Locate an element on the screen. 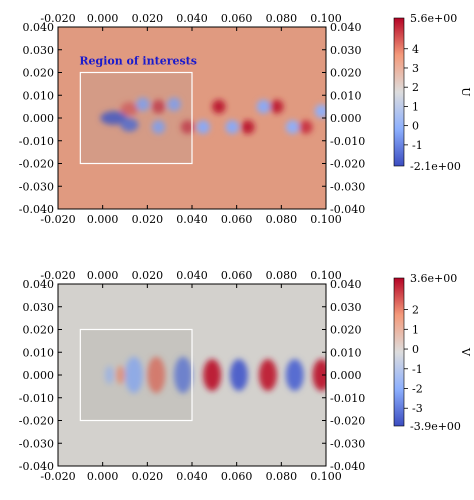 The image size is (474, 500). y-tick-label-left: -0.030 is located at coordinates (36, 186).